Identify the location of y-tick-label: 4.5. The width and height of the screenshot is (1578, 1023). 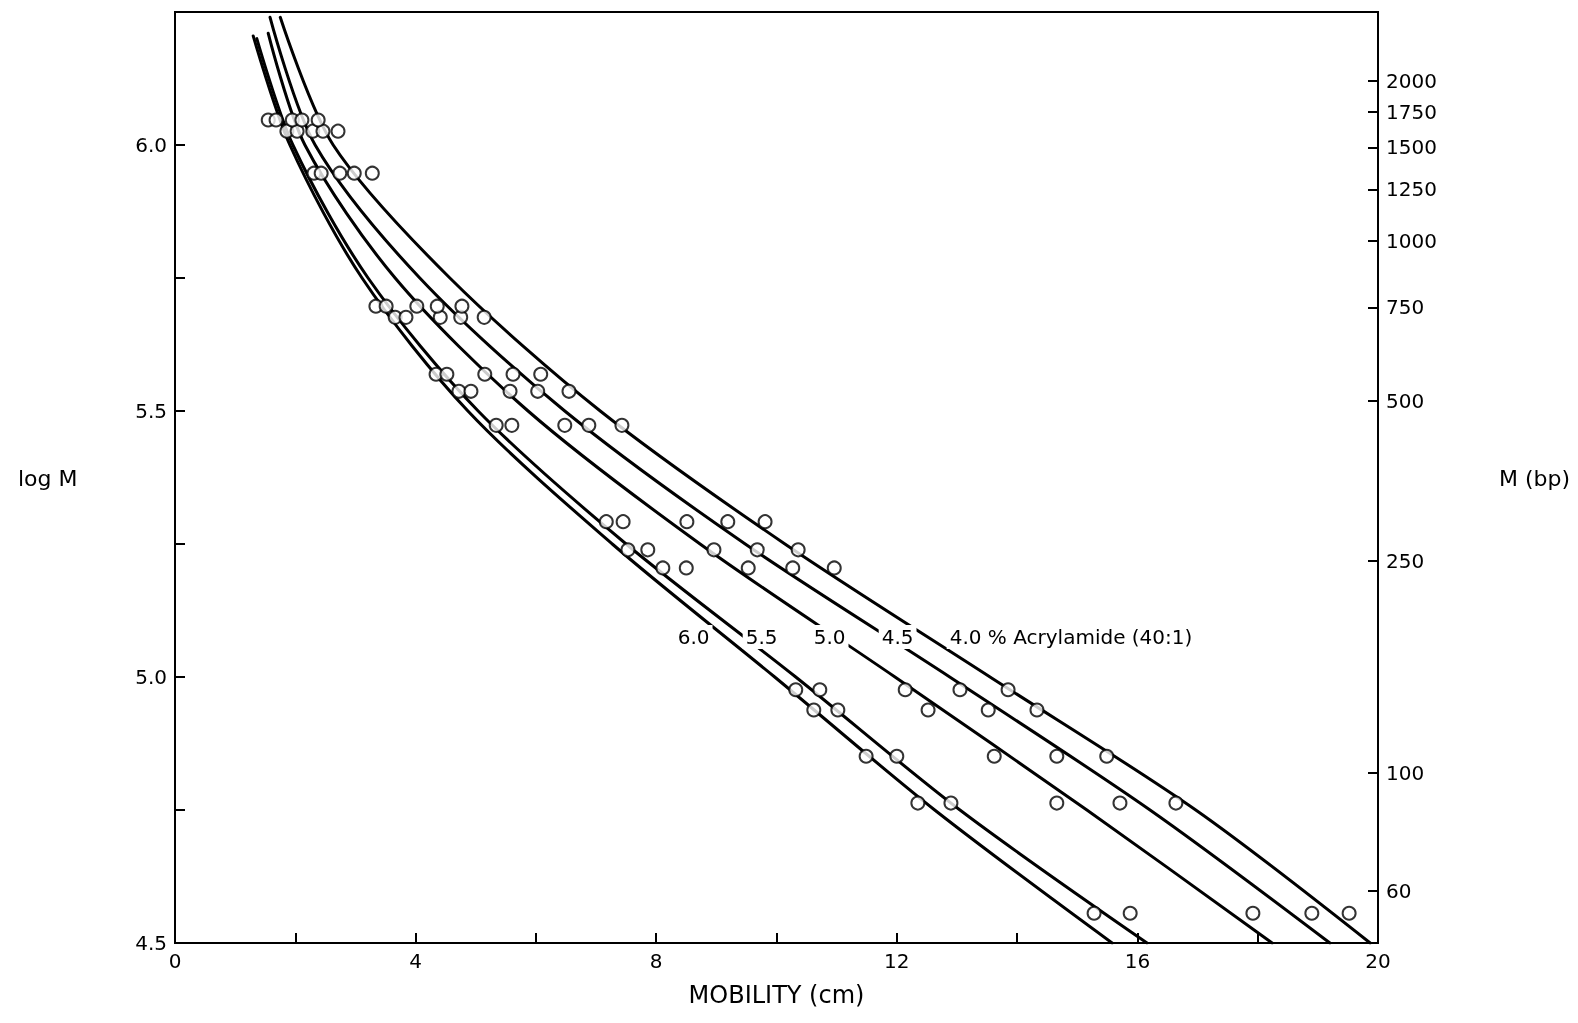
(151, 943).